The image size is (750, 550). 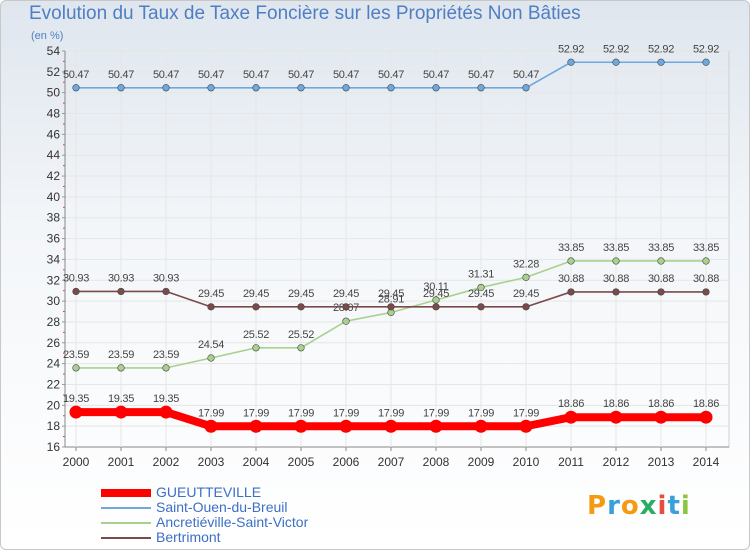 I want to click on y-tick-label: 26, so click(x=54, y=343).